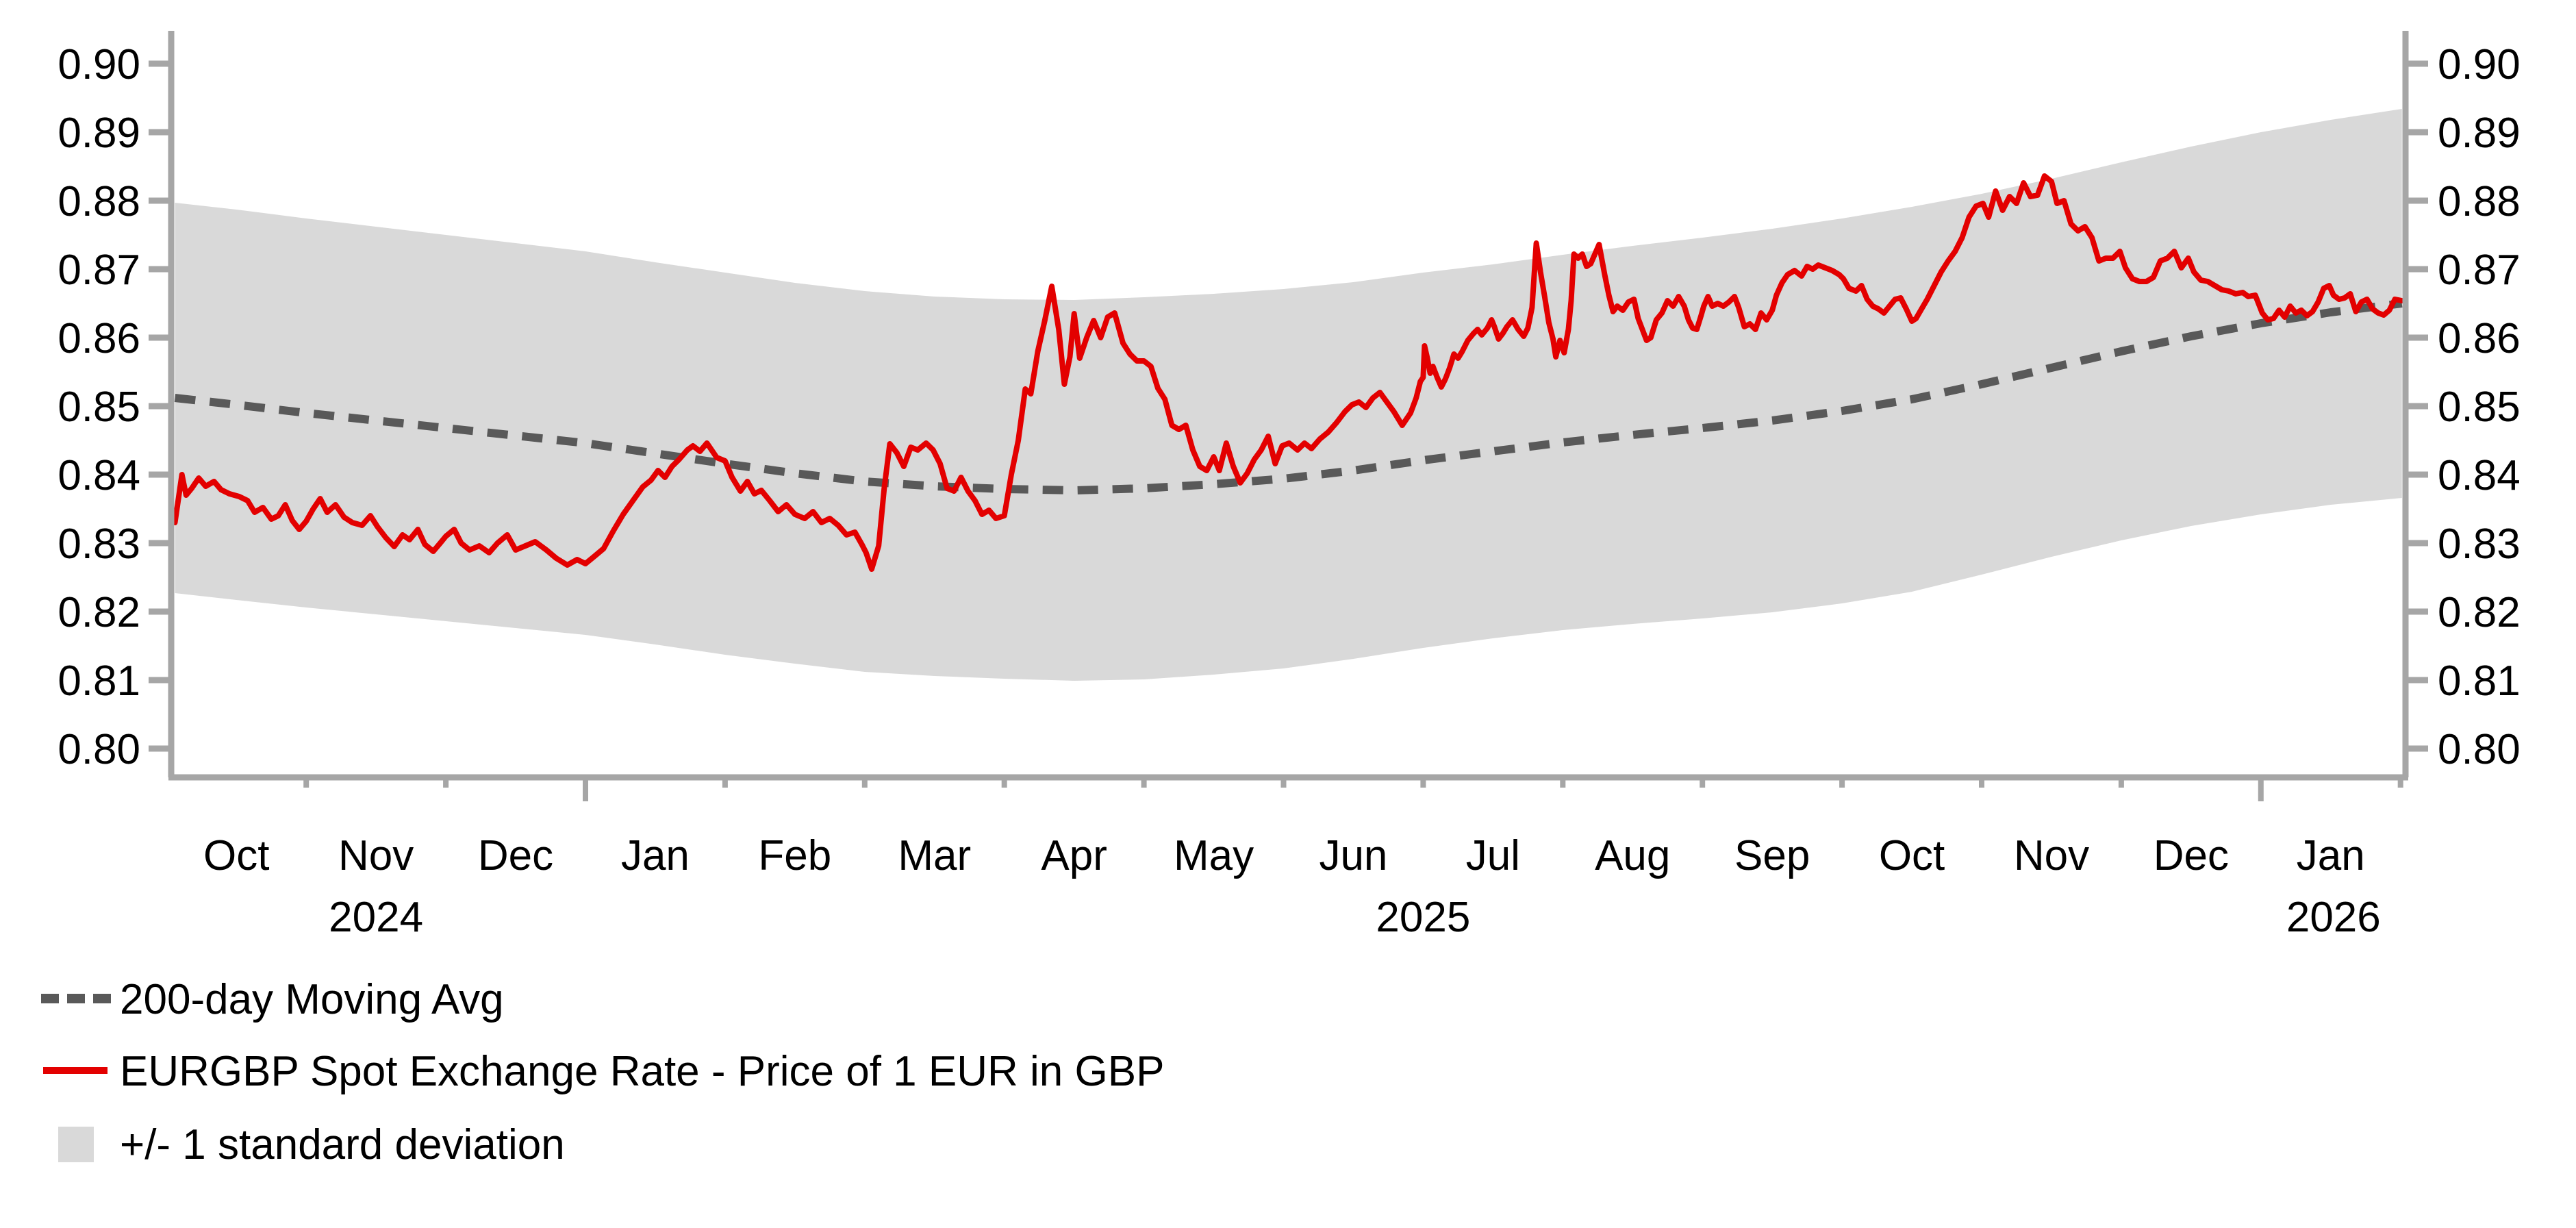 This screenshot has height=1228, width=2576. Describe the element at coordinates (2479, 475) in the screenshot. I see `y-label-right-0.84: 0.84` at that location.